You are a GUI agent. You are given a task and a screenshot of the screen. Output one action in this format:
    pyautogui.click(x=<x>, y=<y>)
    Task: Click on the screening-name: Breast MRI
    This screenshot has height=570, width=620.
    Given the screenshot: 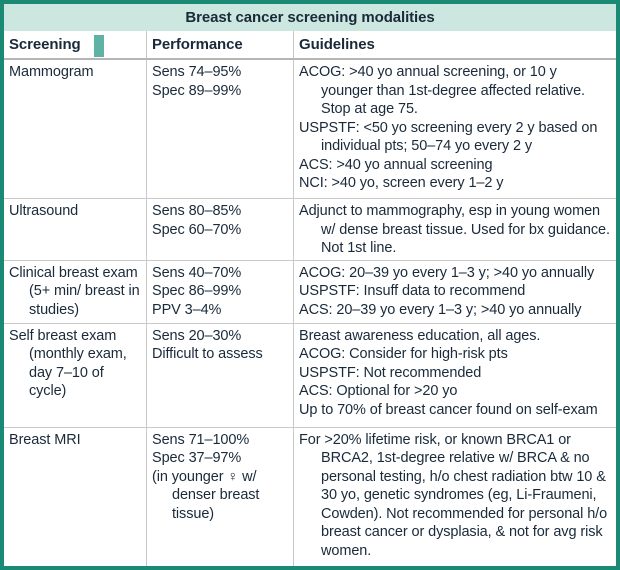 What is the action you would take?
    pyautogui.click(x=45, y=439)
    